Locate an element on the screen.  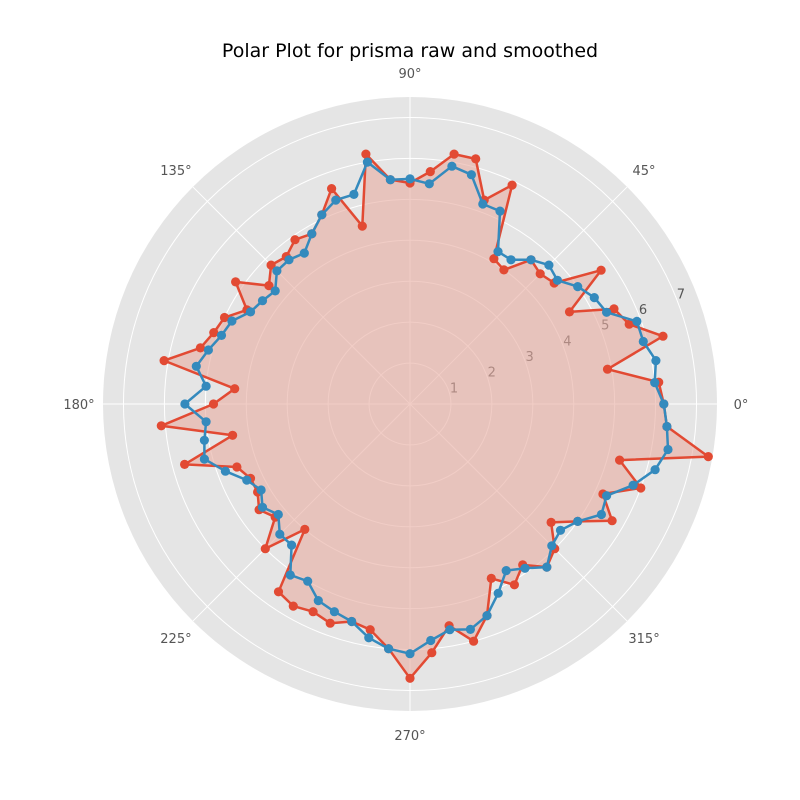
angle-tick-label: 225° is located at coordinates (175, 639).